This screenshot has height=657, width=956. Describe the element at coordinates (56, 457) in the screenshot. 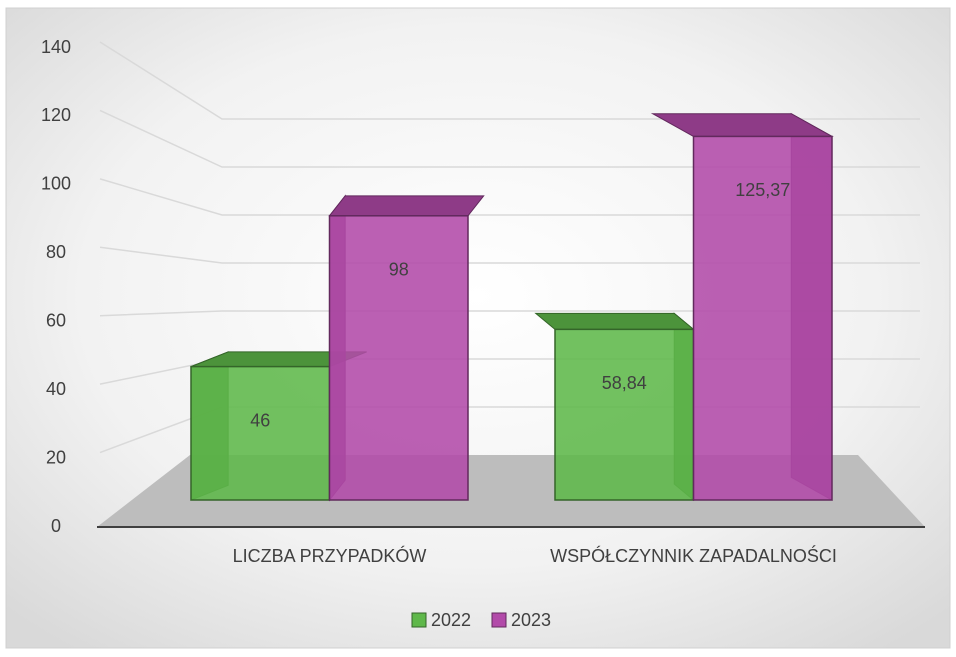

I see `y-tick-label: 20` at that location.